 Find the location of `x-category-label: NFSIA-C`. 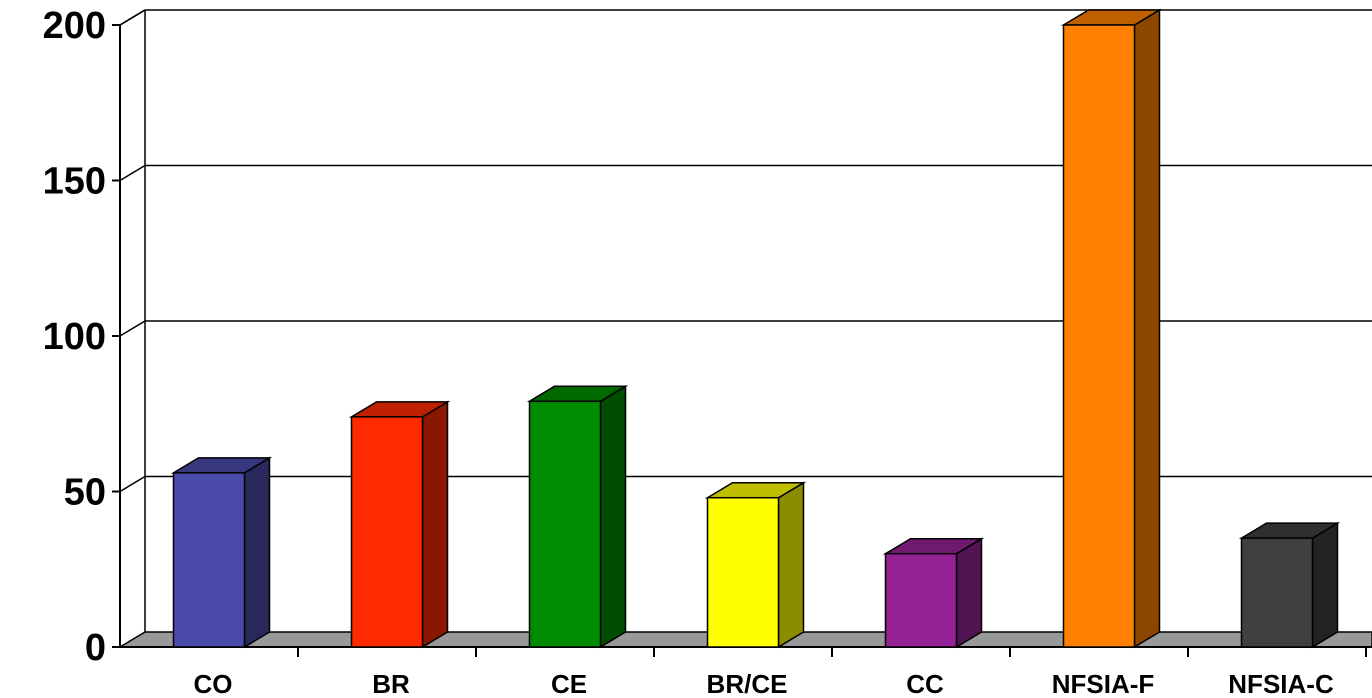

x-category-label: NFSIA-C is located at coordinates (1281, 683).